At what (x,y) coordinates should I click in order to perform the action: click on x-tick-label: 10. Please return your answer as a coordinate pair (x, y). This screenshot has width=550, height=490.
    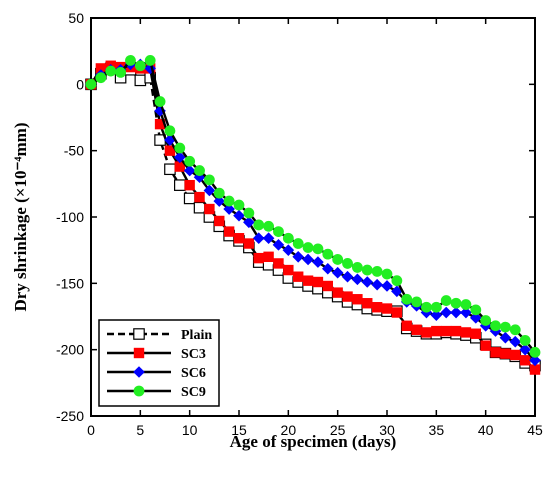
    Looking at the image, I should click on (190, 430).